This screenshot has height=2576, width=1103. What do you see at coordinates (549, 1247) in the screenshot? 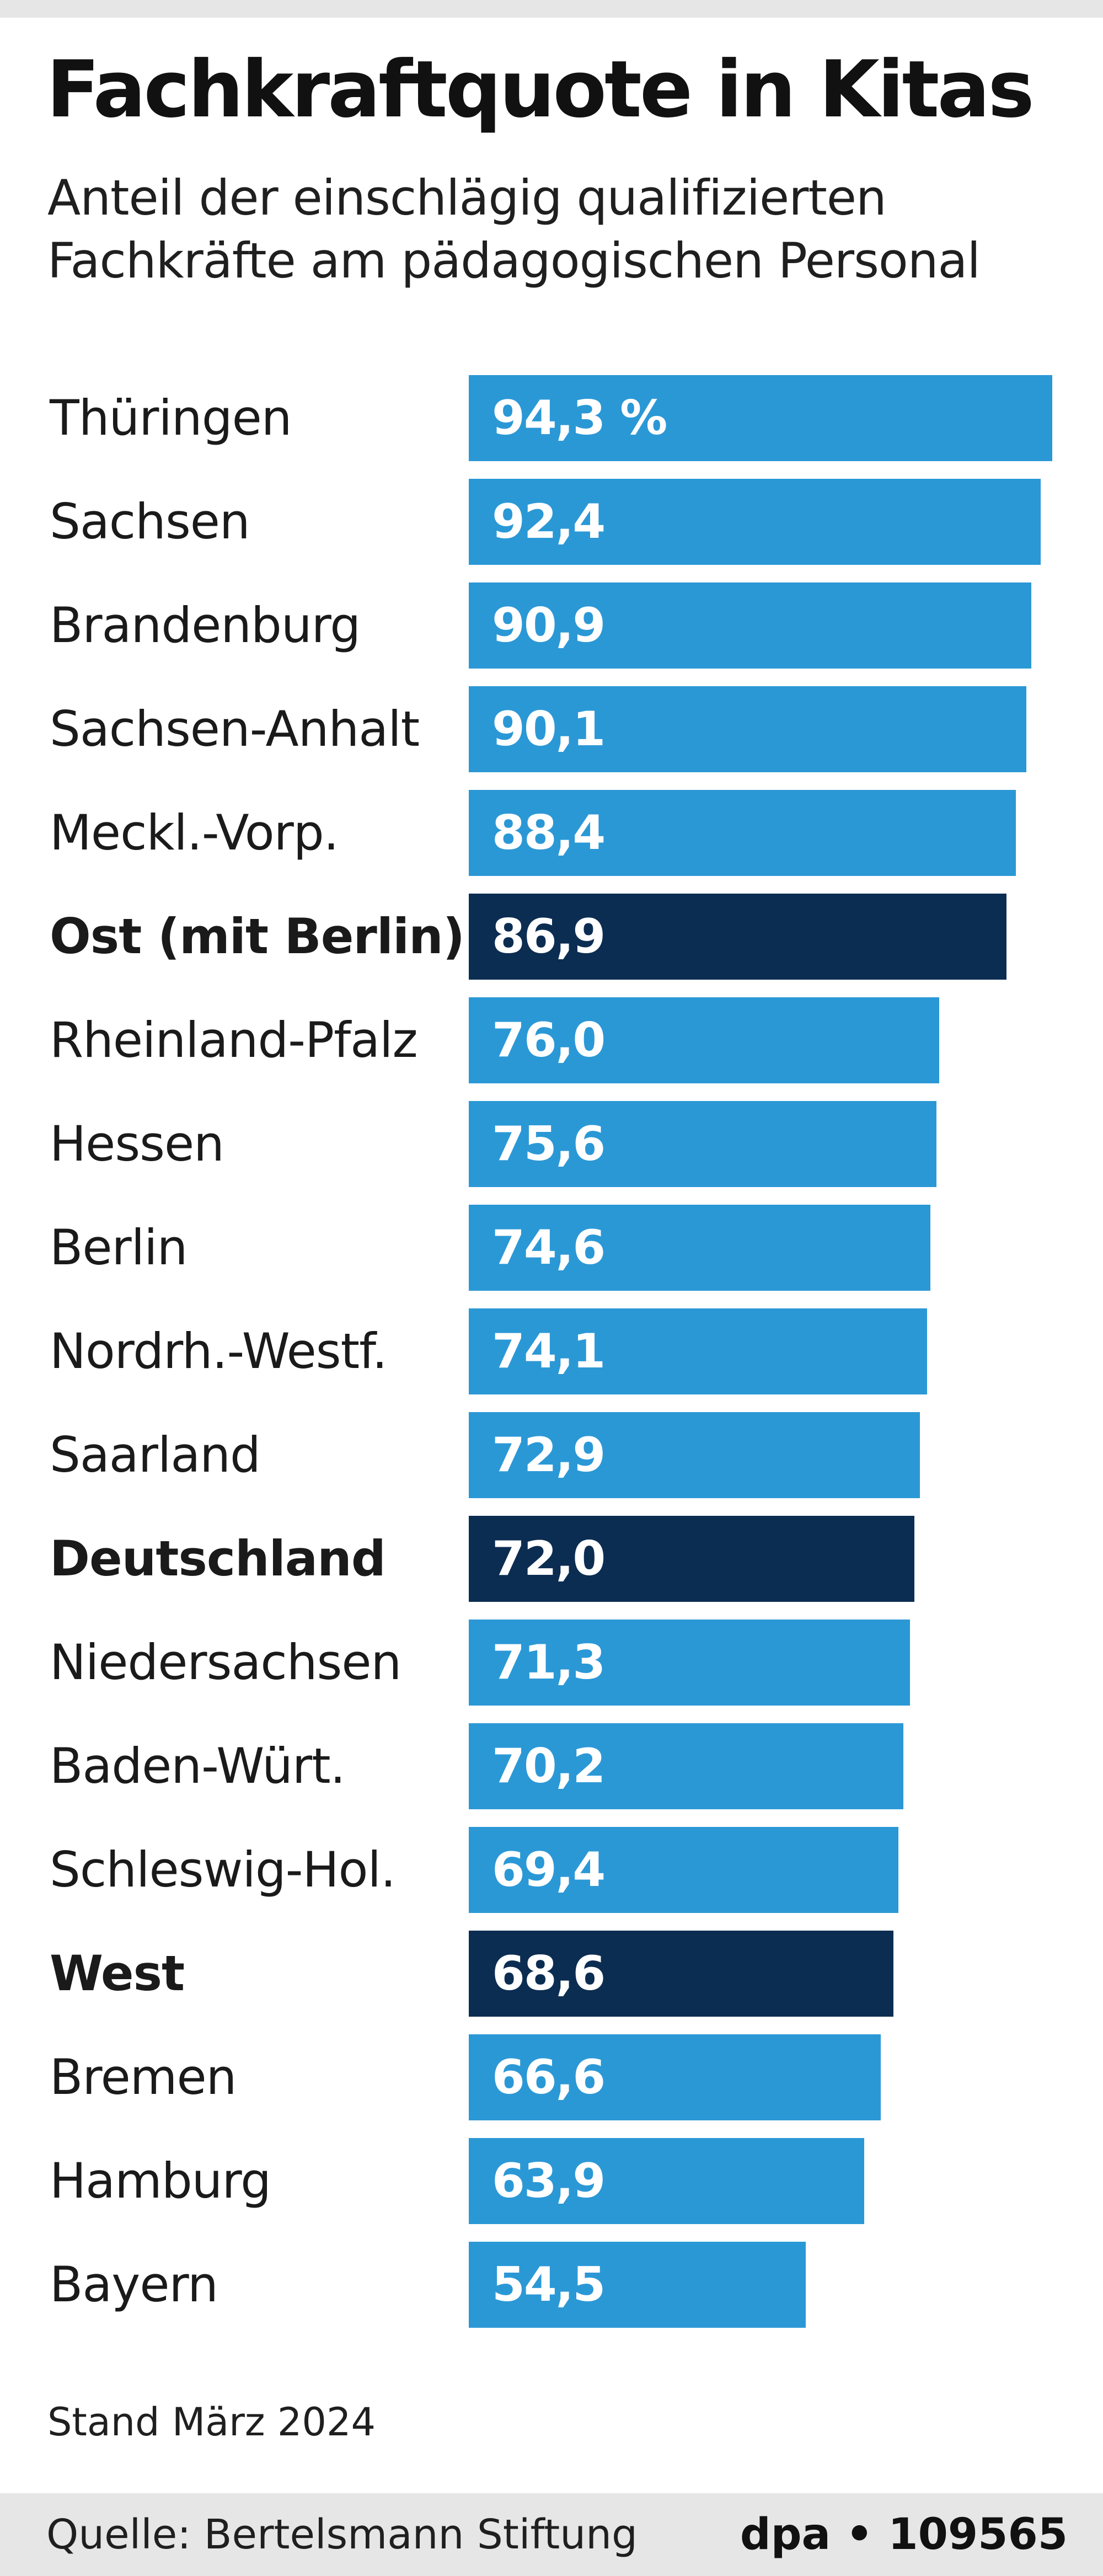
I see `bar-value-label: 74,6` at bounding box center [549, 1247].